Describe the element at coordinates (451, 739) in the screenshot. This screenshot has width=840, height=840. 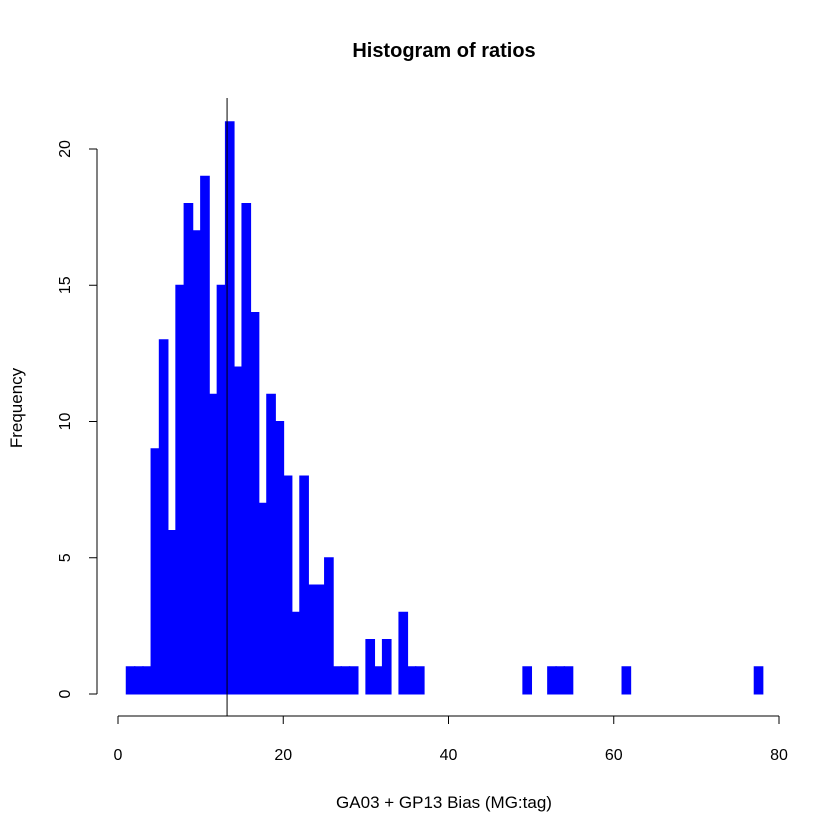
I see `x-axis: 0 20 40 60 80` at that location.